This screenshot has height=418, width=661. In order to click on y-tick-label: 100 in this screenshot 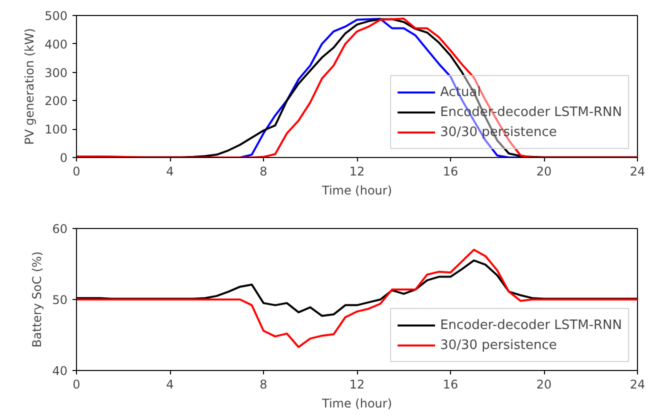, I will do `click(56, 129)`.